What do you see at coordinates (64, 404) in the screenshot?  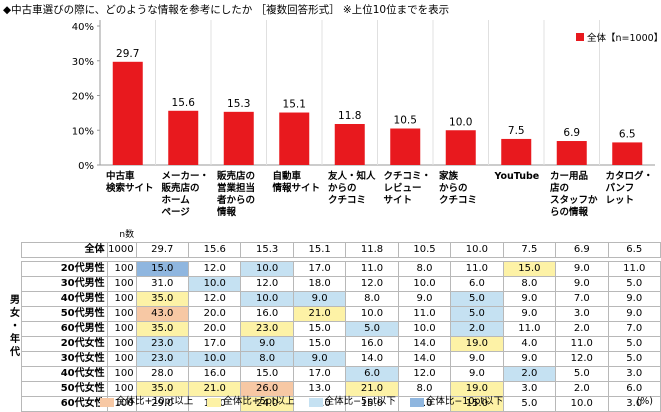 I see `row-label: 60代女性` at bounding box center [64, 404].